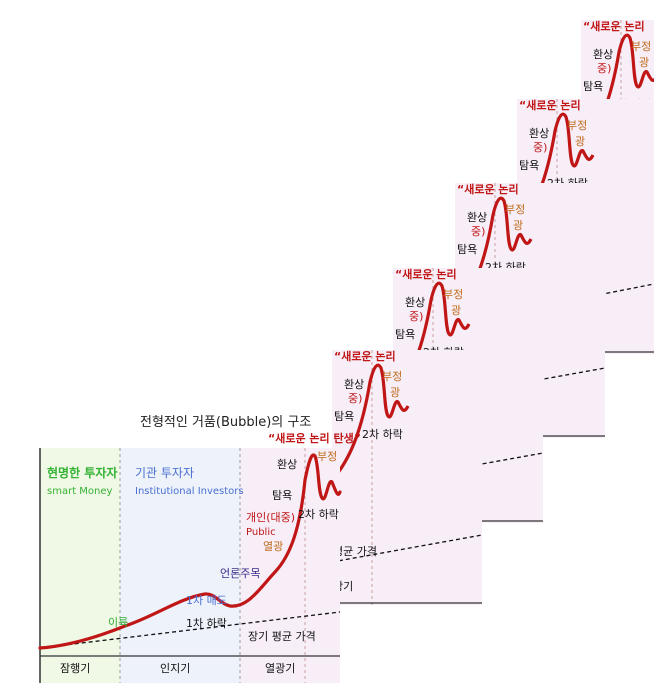 The image size is (654, 693). I want to click on label-frenzy: 열광, so click(273, 546).